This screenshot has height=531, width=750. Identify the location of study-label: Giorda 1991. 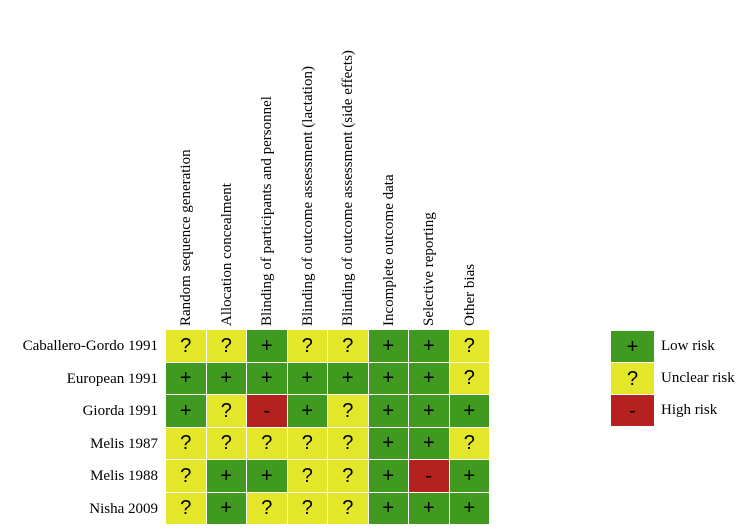
(120, 411).